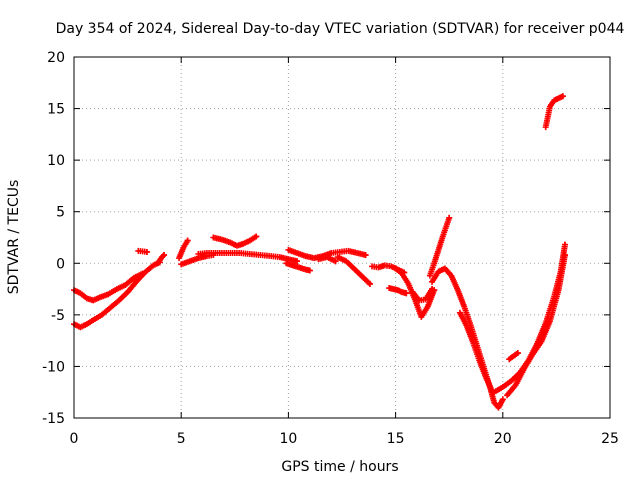  I want to click on y-tick-label: 15, so click(56, 110).